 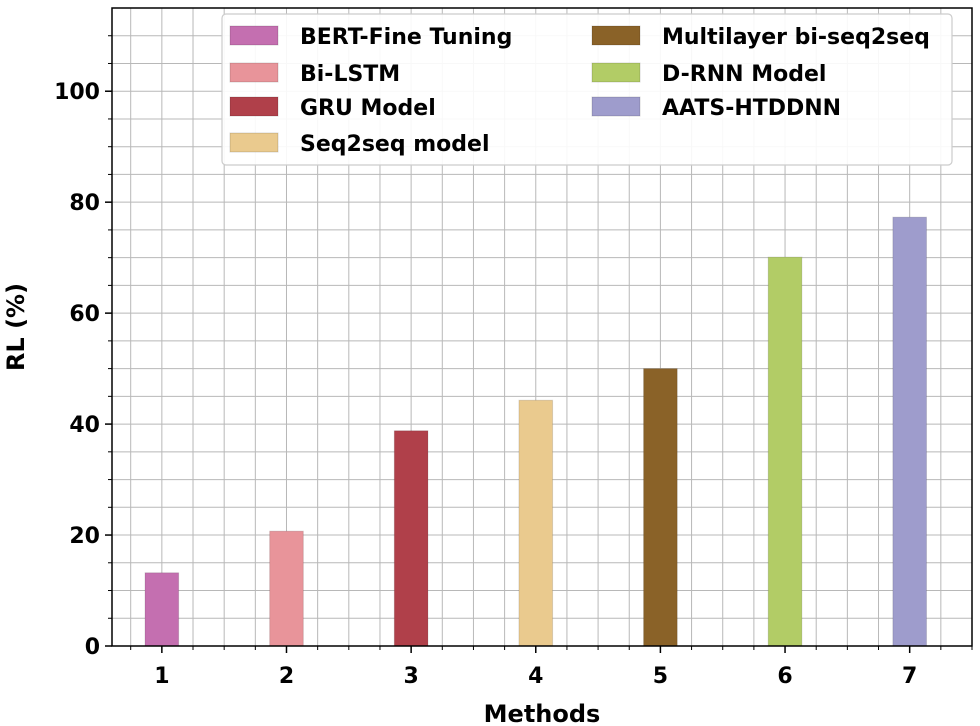 I want to click on x-tick-label: 2, so click(x=286, y=676).